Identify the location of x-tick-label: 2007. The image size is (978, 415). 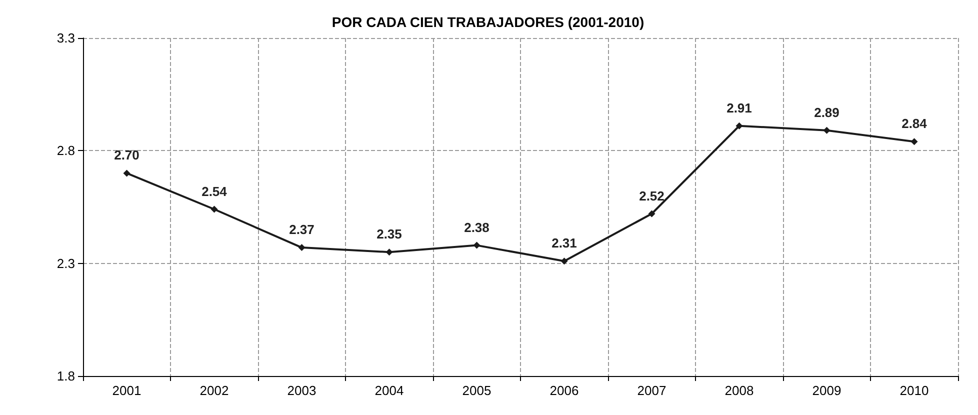
(651, 390).